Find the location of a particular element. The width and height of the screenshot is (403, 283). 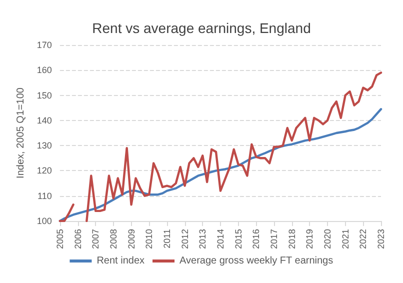

x-tick-label: 2018 is located at coordinates (291, 239).